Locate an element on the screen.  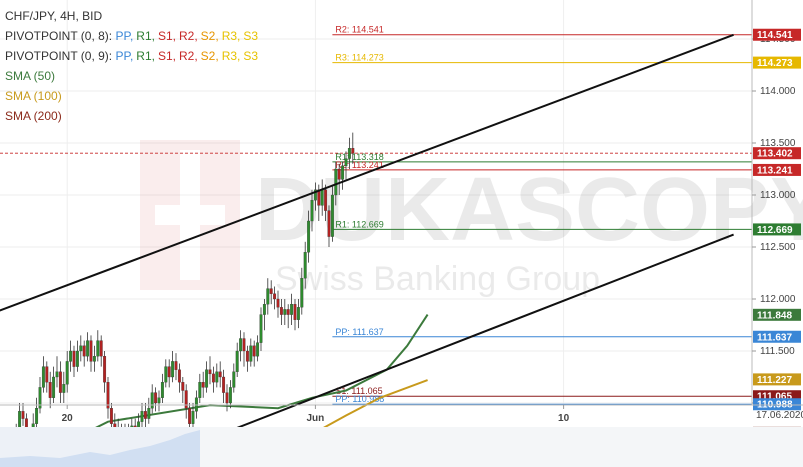
price-tag-r2b-bg is located at coordinates (777, 169).